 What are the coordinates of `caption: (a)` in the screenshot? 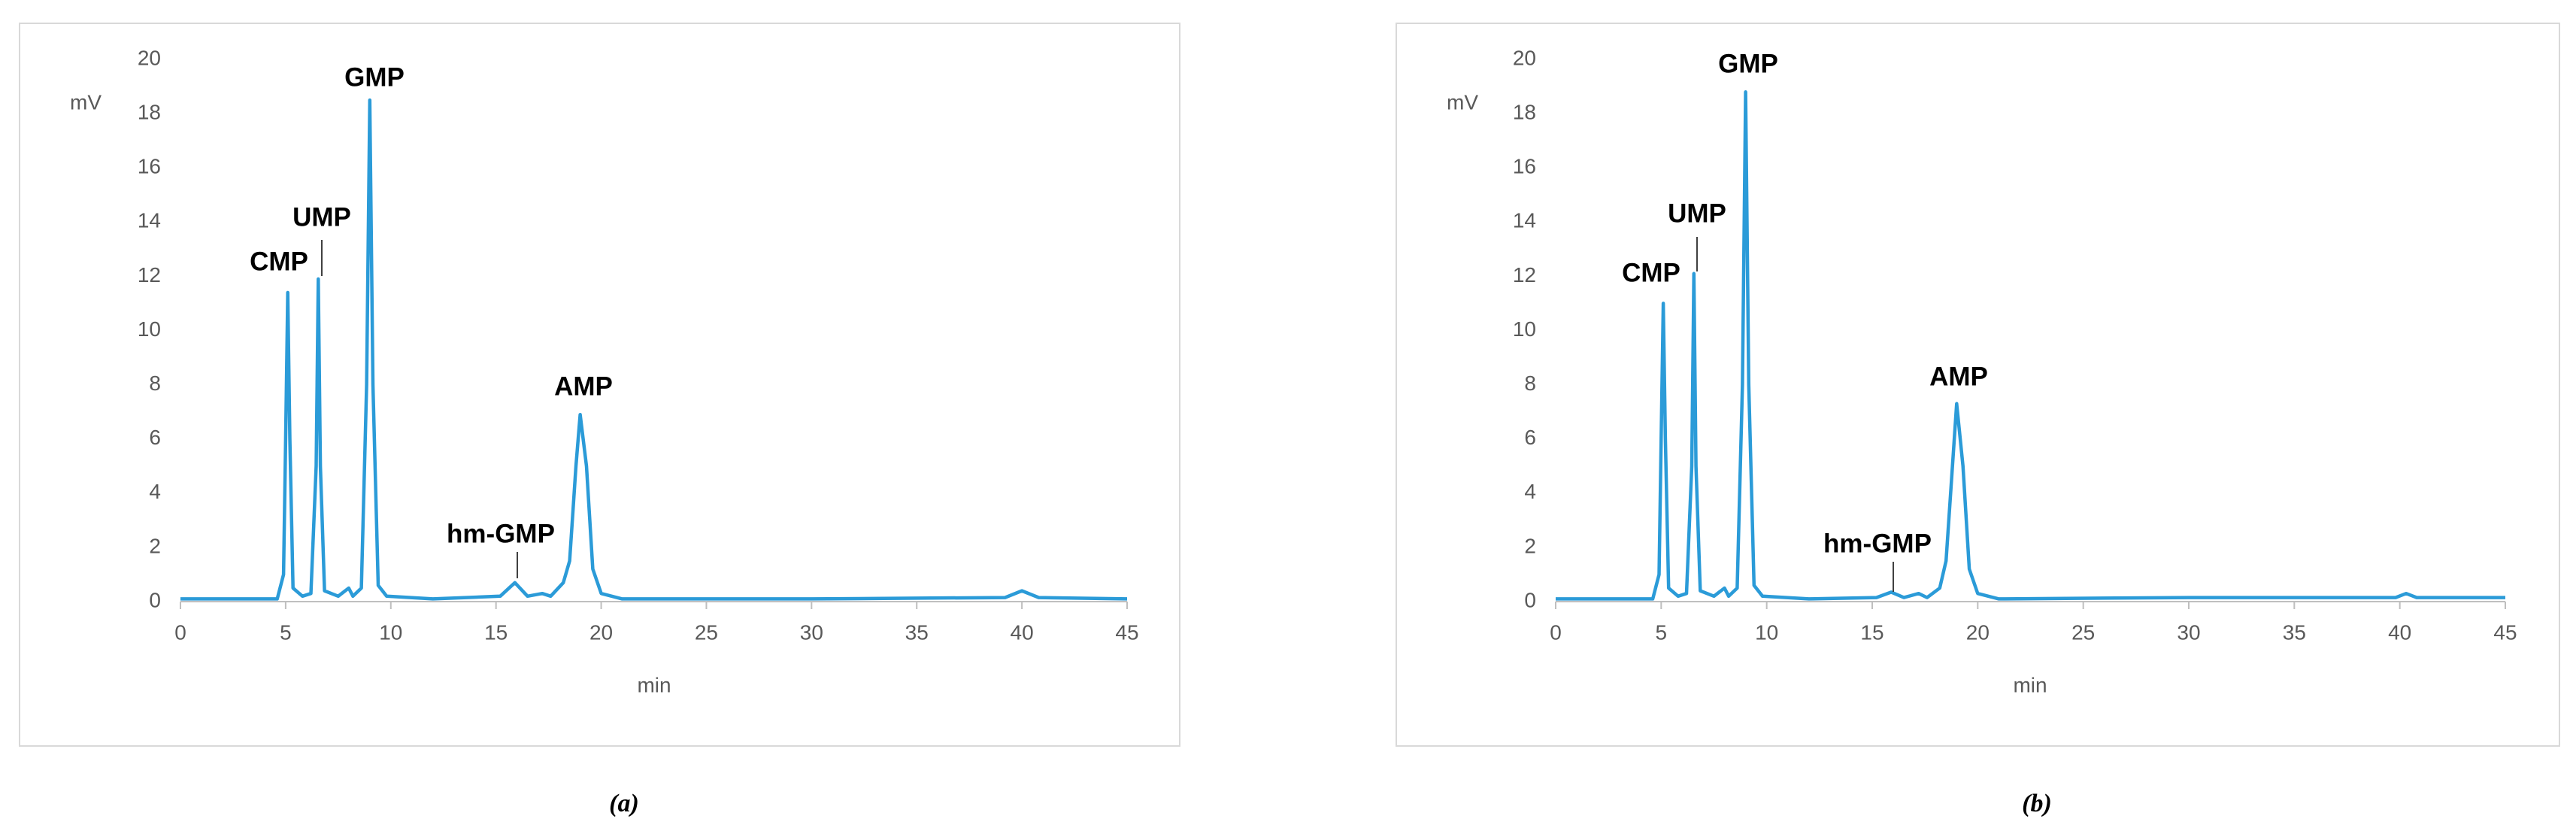 It's located at (624, 803).